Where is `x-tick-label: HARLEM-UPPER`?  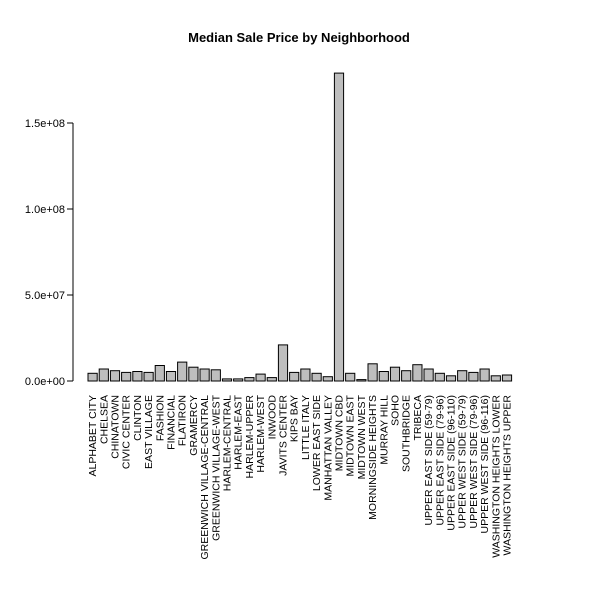
x-tick-label: HARLEM-UPPER is located at coordinates (250, 437).